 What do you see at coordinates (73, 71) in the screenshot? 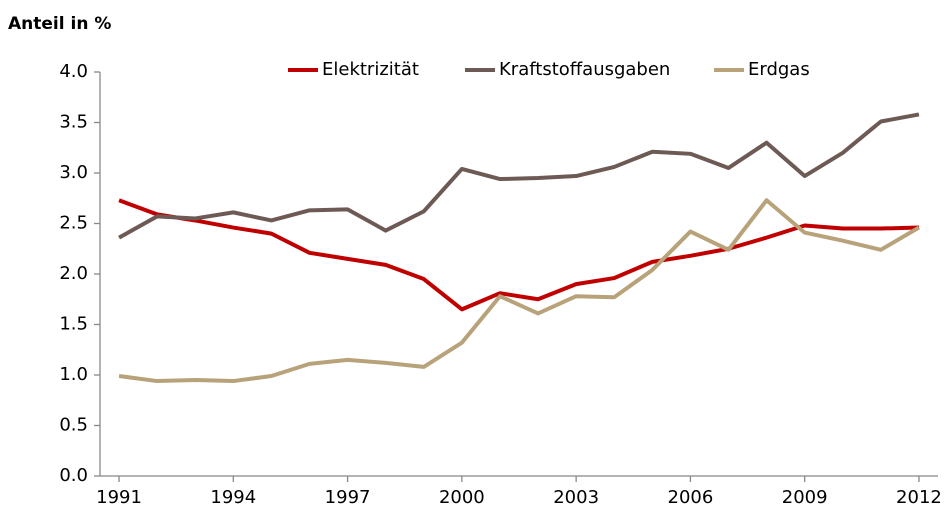
I see `y-tick-label: 4.0` at bounding box center [73, 71].